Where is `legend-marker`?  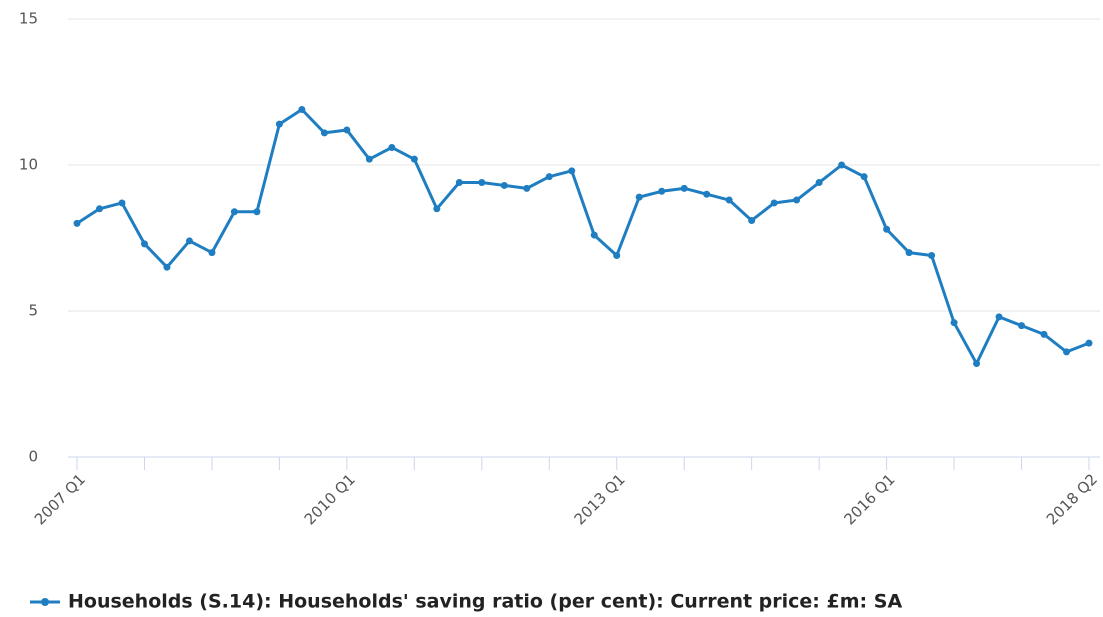
legend-marker is located at coordinates (45, 602).